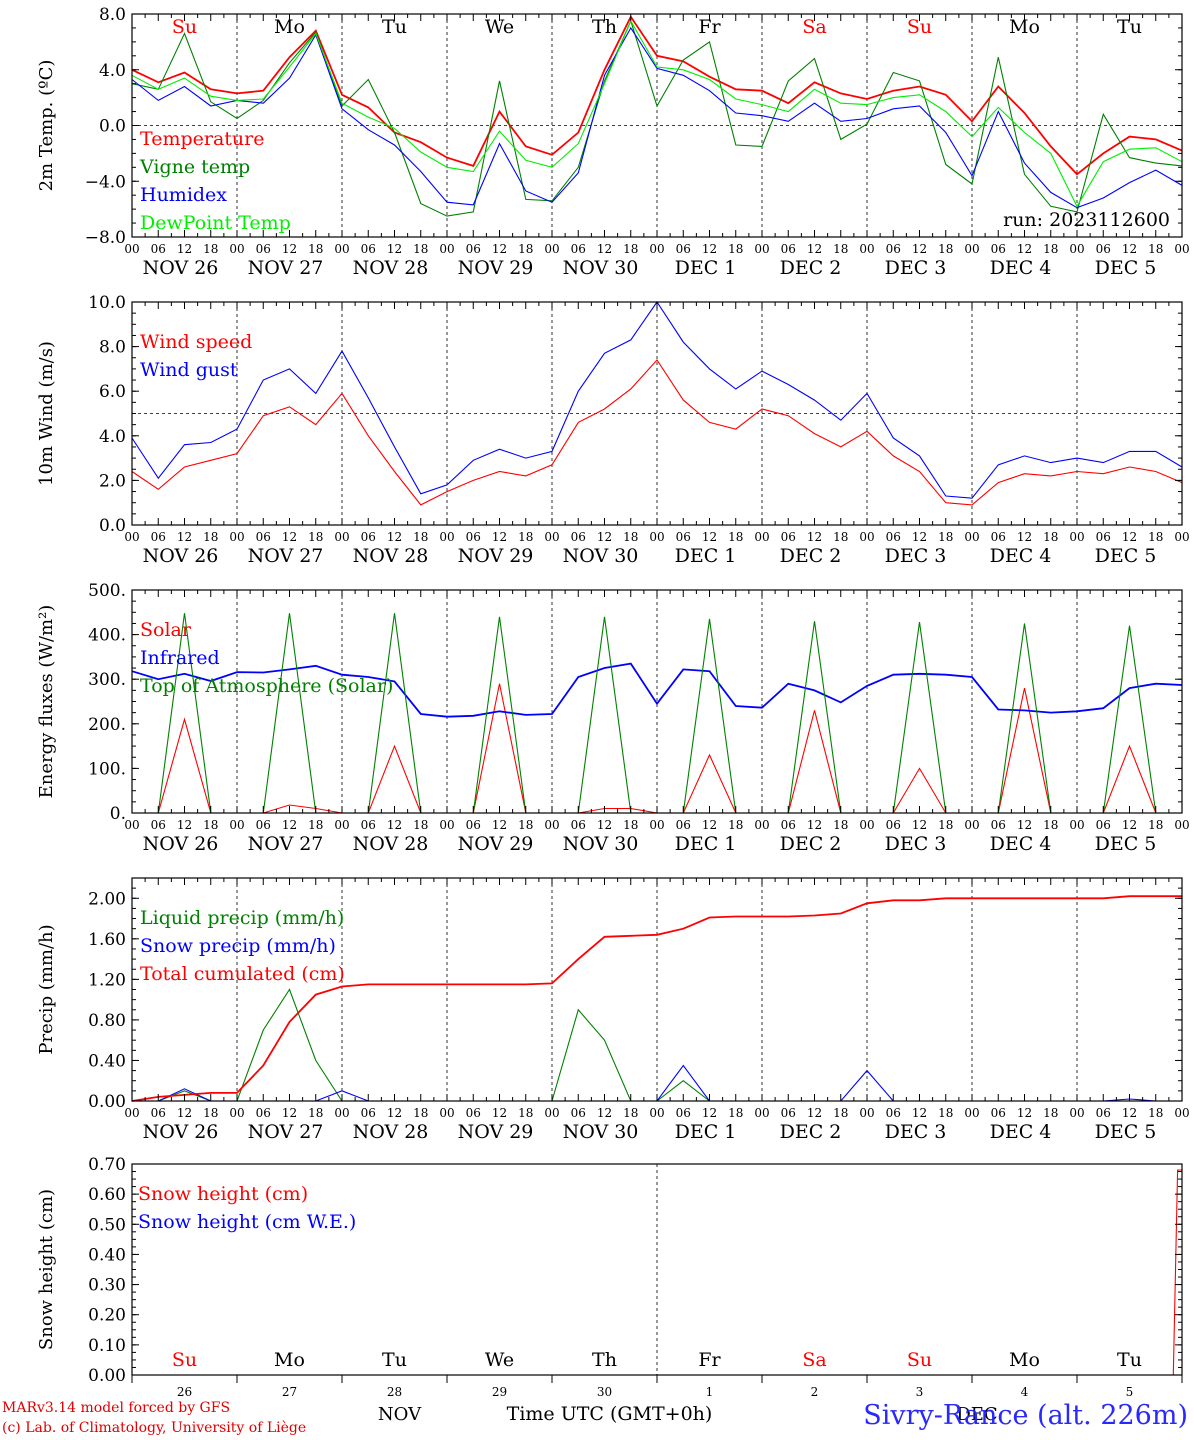 Image resolution: width=1194 pixels, height=1440 pixels. What do you see at coordinates (189, 370) in the screenshot?
I see `legend-entry: Wind gust` at bounding box center [189, 370].